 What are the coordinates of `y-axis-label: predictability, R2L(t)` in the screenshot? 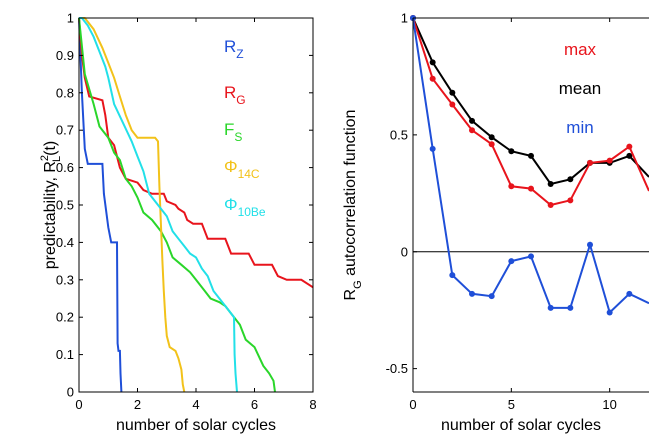 It's located at (51, 205).